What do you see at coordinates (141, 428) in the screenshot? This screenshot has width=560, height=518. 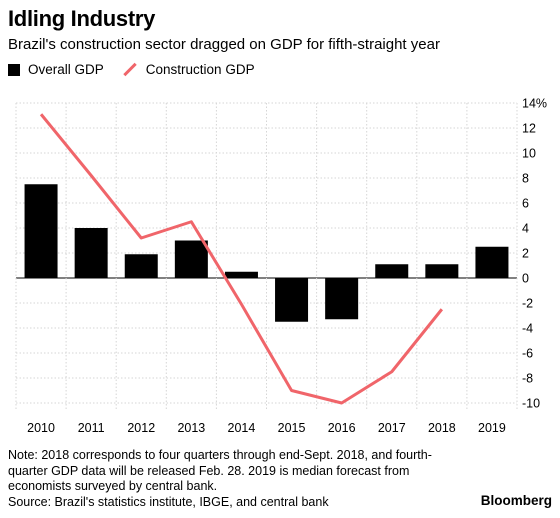 I see `x-tick-label: 2012` at bounding box center [141, 428].